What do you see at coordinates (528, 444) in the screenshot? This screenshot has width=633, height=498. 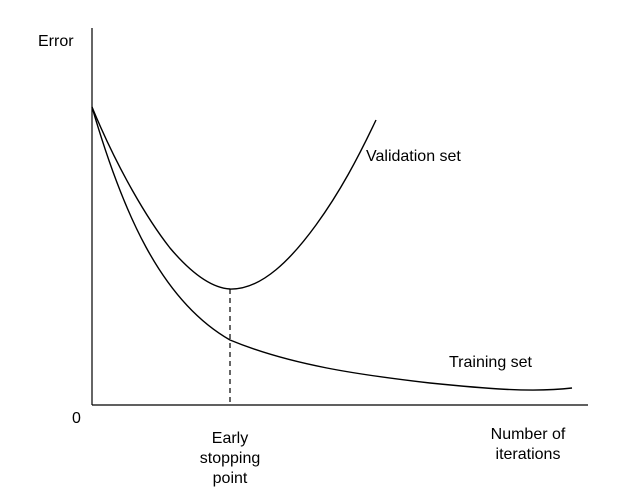 I see `x-axis-label: Number of iterations` at bounding box center [528, 444].